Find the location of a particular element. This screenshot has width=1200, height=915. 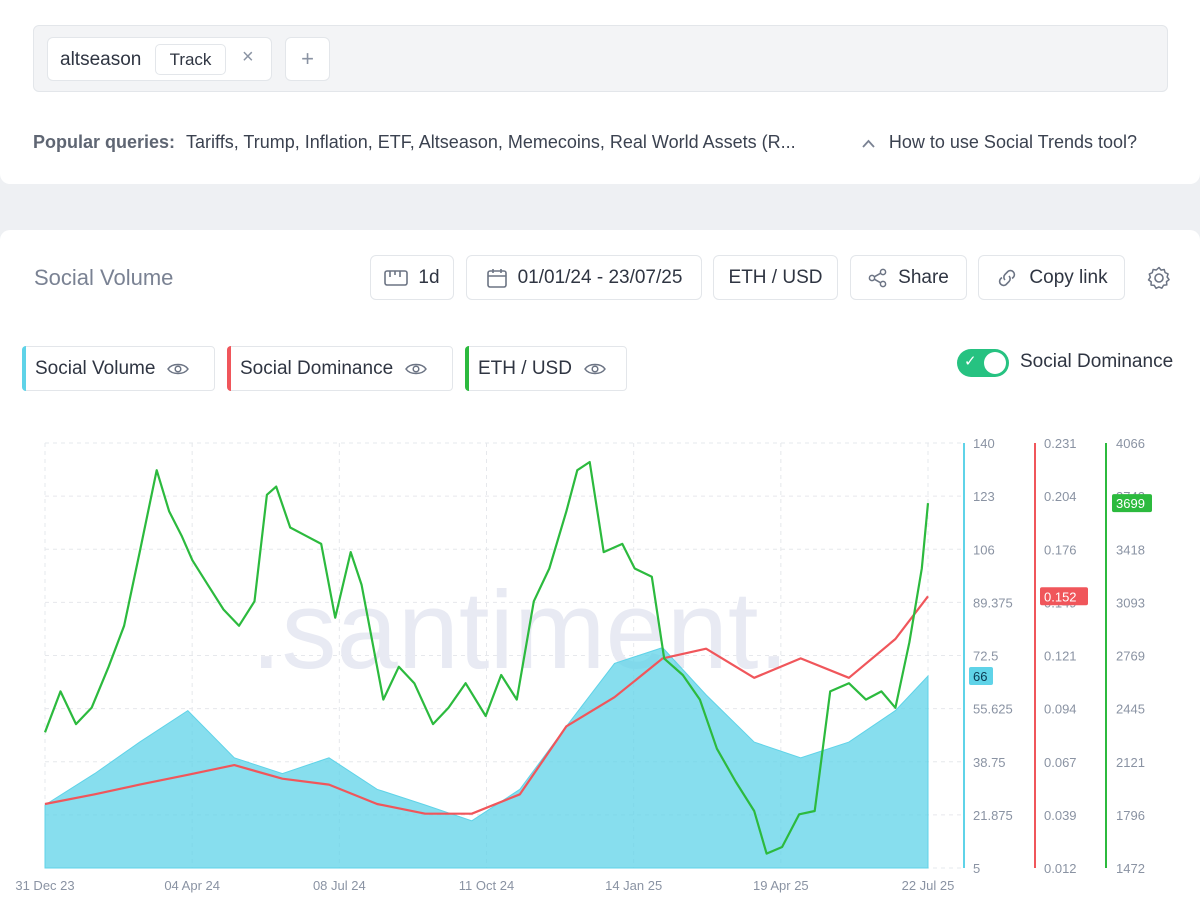

copy-link-button: Copy link is located at coordinates (1051, 277).